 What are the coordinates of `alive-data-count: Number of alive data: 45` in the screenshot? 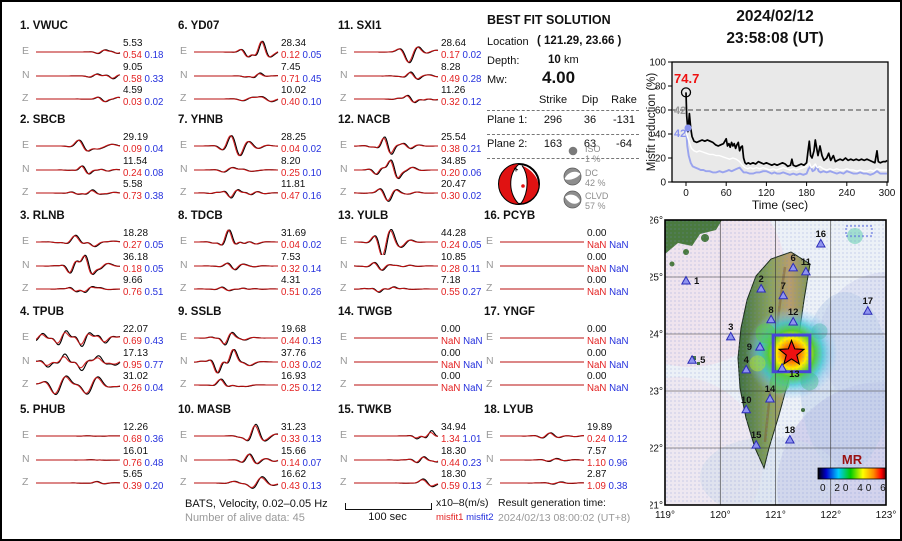 It's located at (245, 518).